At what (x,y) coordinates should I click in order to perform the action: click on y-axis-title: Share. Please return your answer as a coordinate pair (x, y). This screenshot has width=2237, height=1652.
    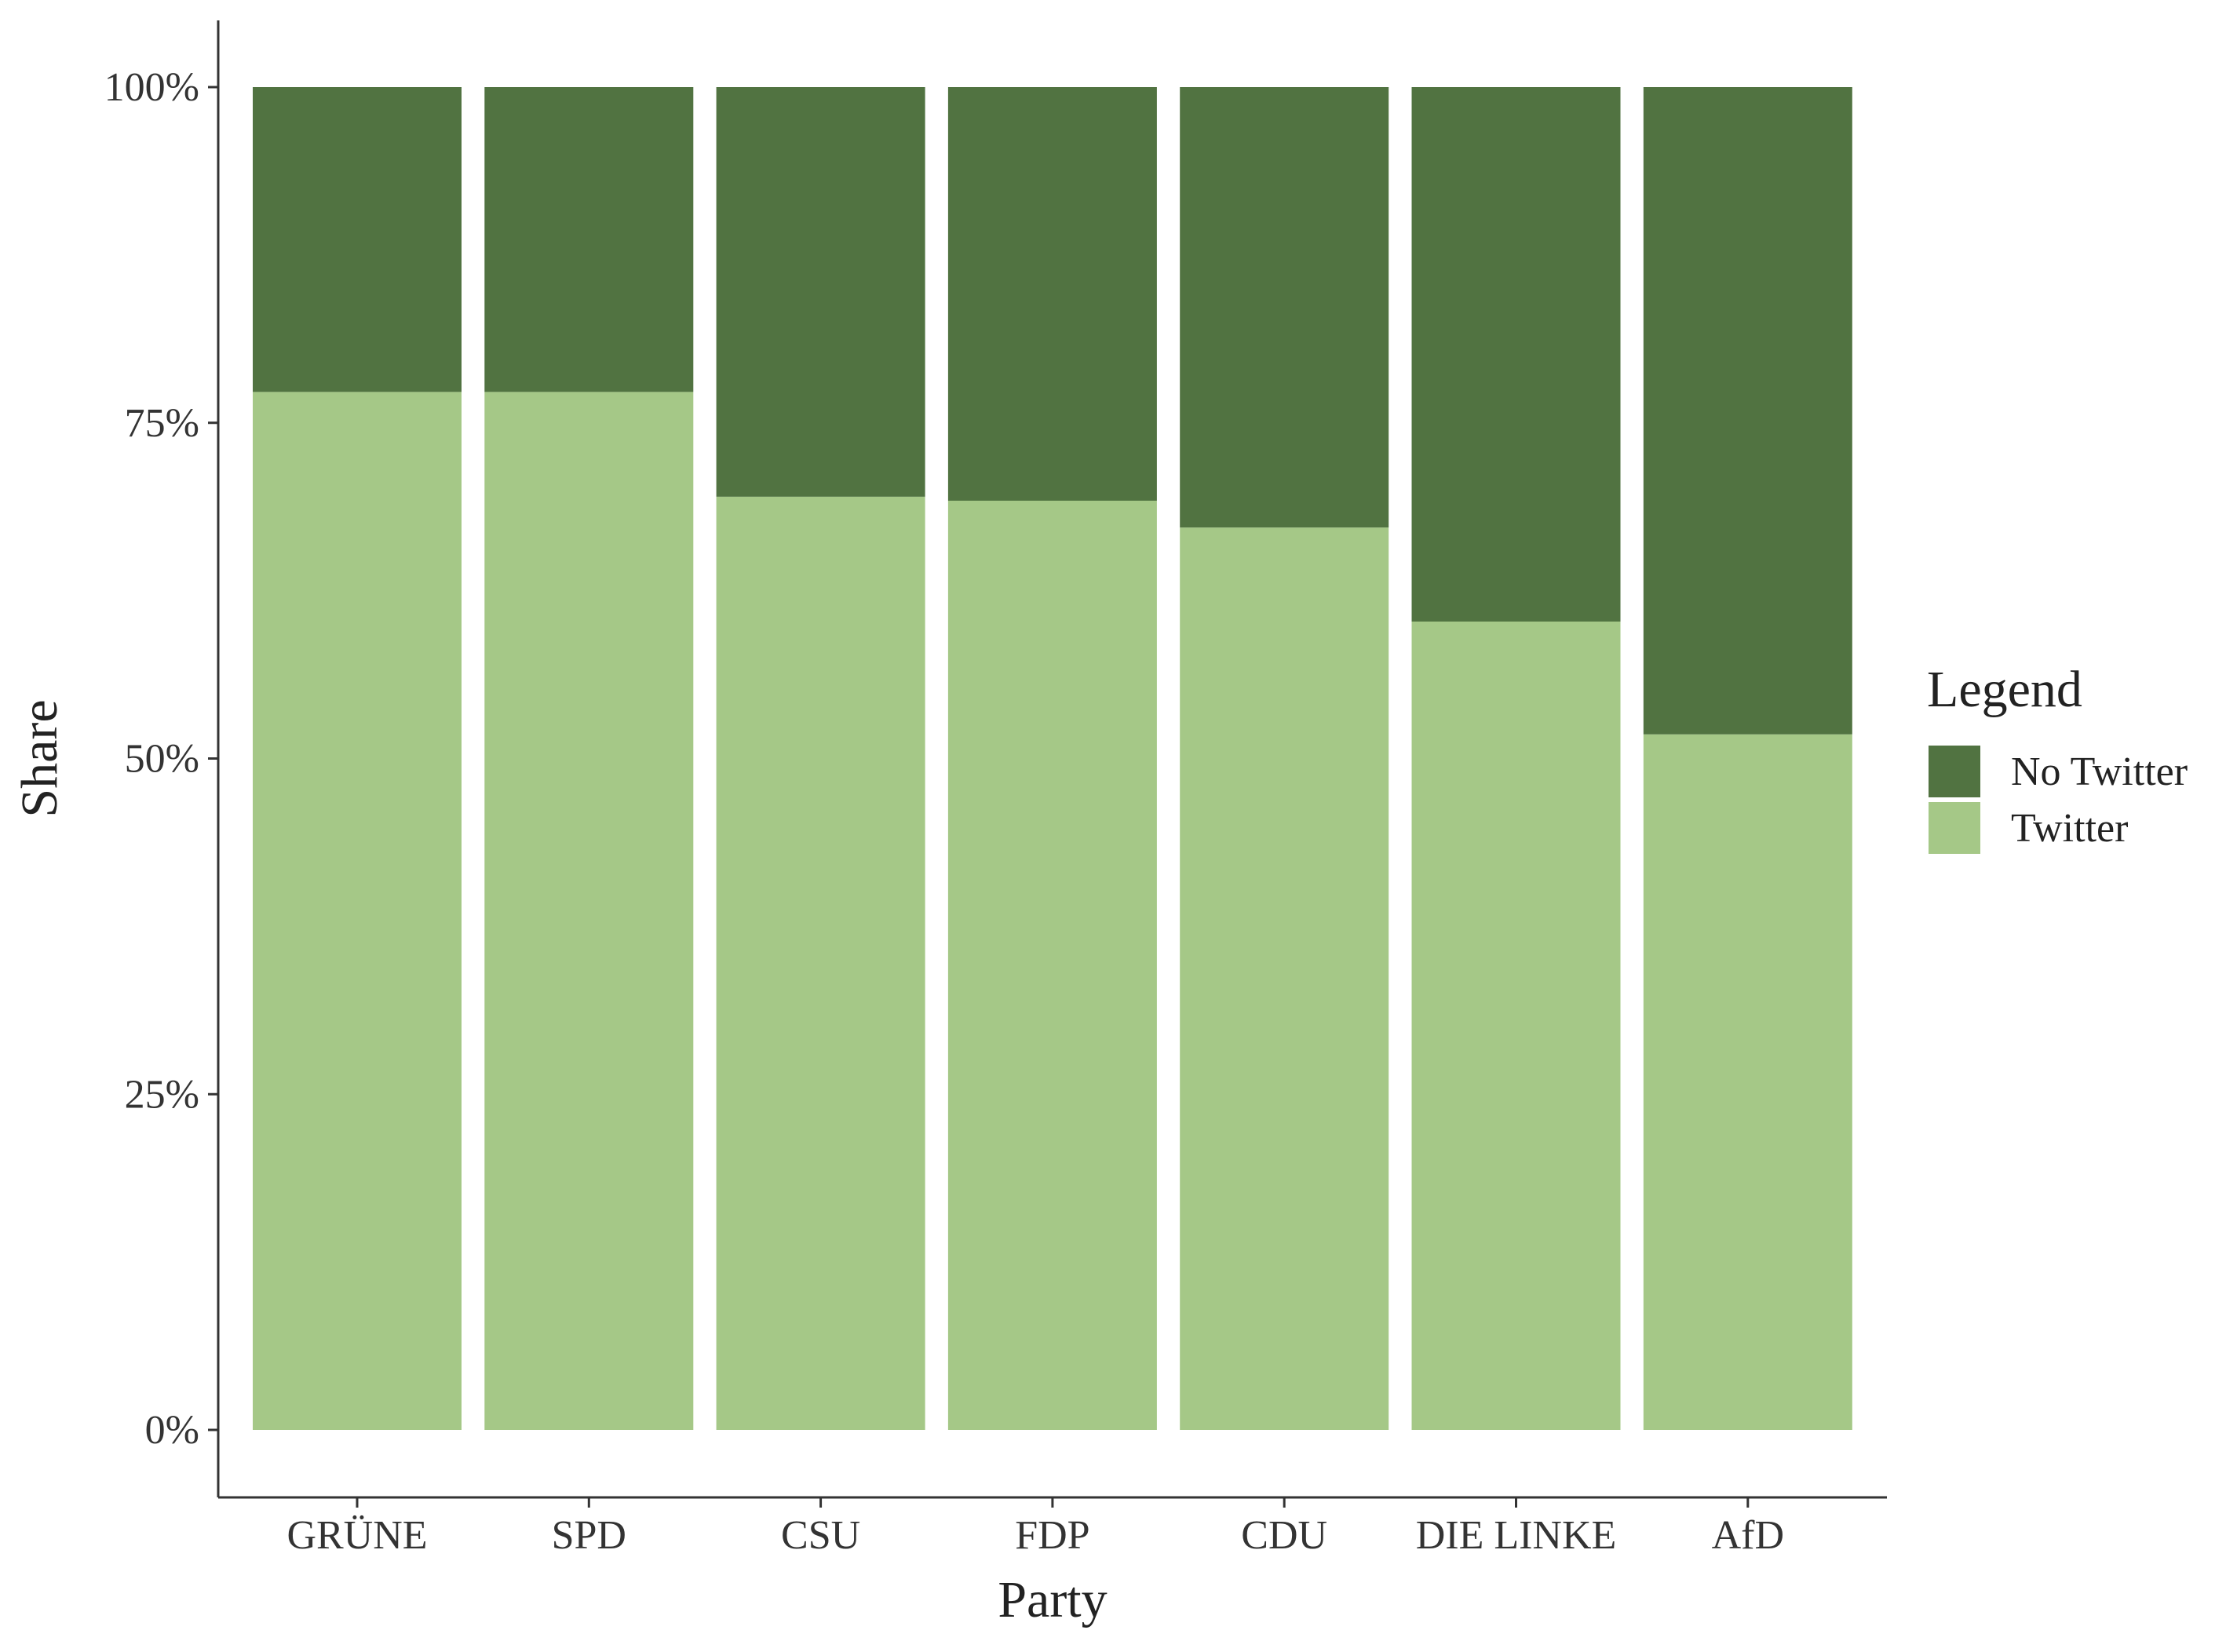
    Looking at the image, I should click on (39, 758).